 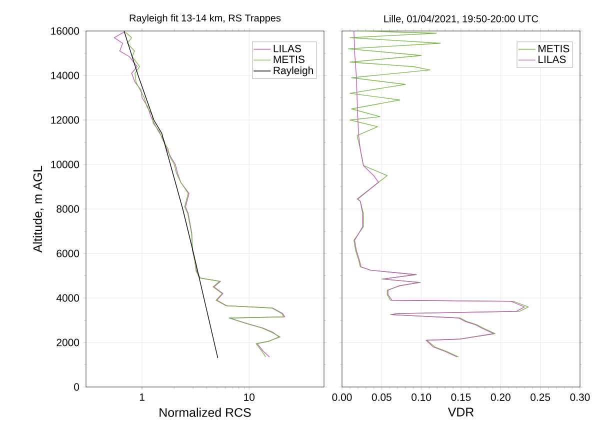 What do you see at coordinates (68, 342) in the screenshot?
I see `y-tick-label: 2000` at bounding box center [68, 342].